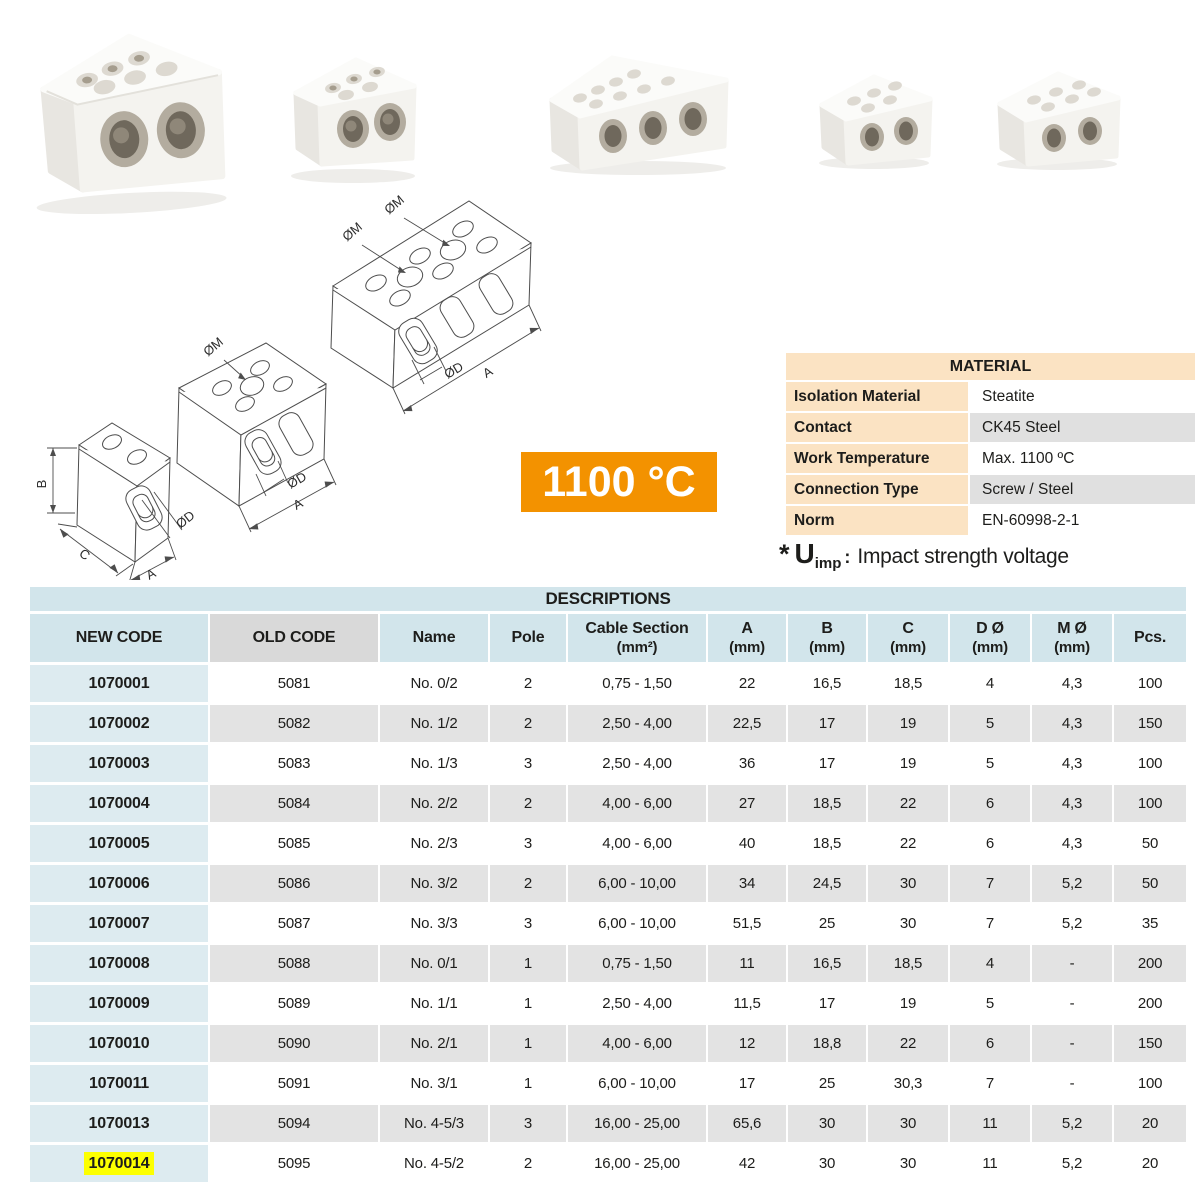 This screenshot has height=1191, width=1200. What do you see at coordinates (804, 553) in the screenshot?
I see `uimp-symbol: U` at bounding box center [804, 553].